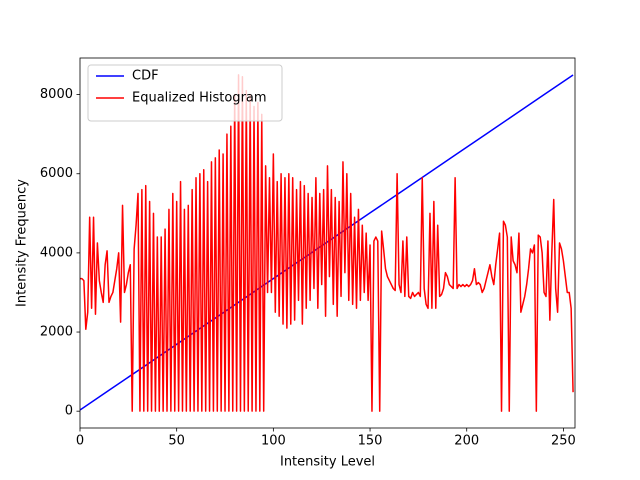 The height and width of the screenshot is (480, 640). What do you see at coordinates (563, 441) in the screenshot?
I see `x-tick-label: 250` at bounding box center [563, 441].